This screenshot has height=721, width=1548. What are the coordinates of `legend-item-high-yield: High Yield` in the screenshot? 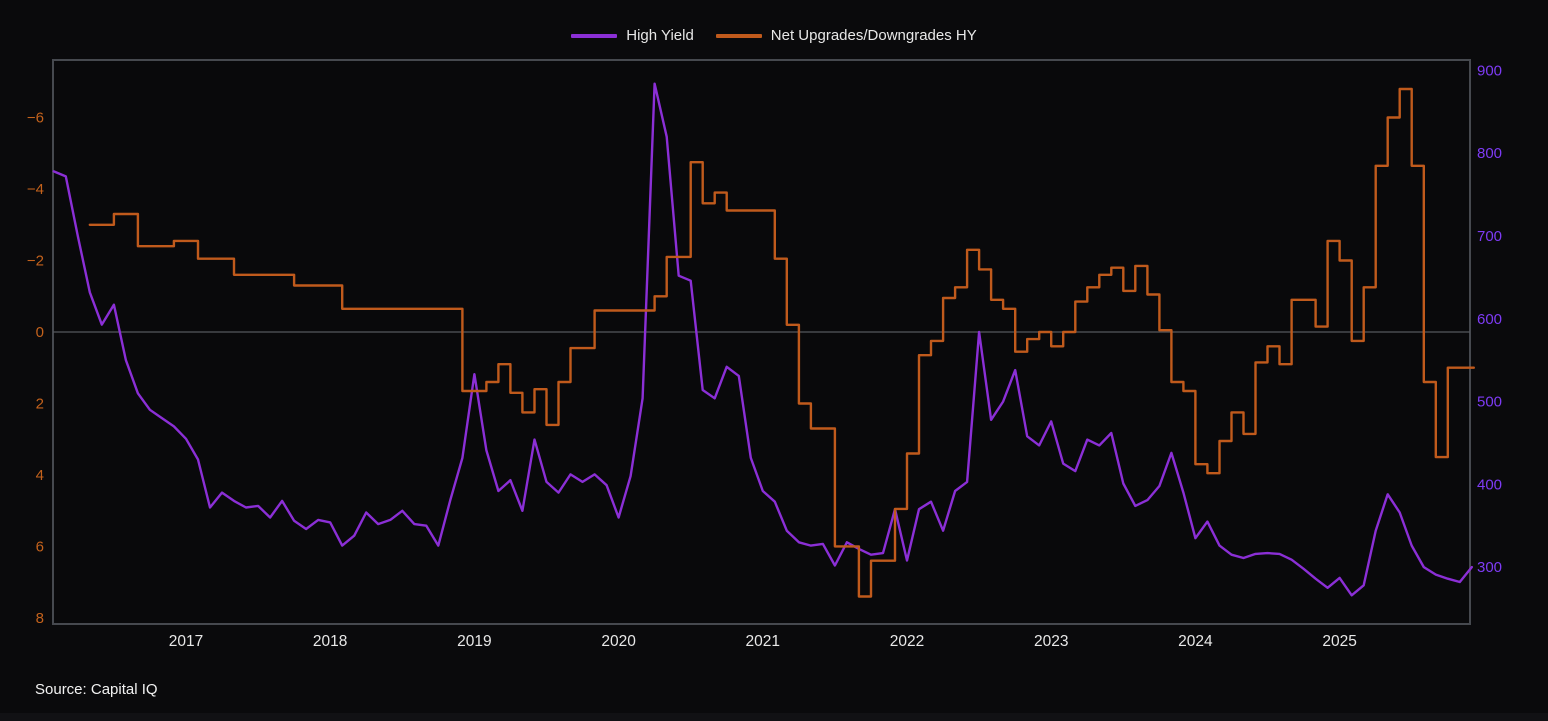 It's located at (632, 36).